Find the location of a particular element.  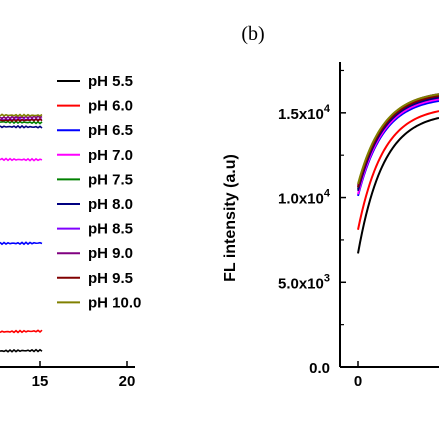

panel-label: (b) is located at coordinates (252, 34).